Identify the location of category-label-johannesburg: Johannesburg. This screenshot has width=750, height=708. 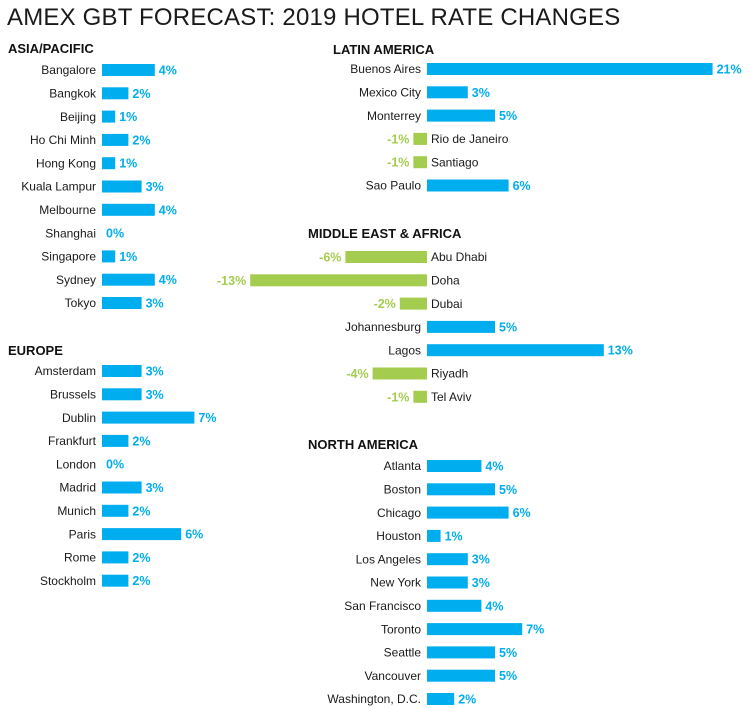
(383, 327).